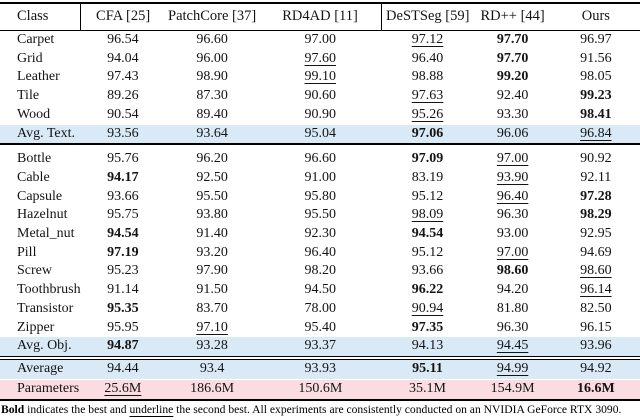 This screenshot has width=640, height=420. I want to click on value-cell: 92.40, so click(513, 96).